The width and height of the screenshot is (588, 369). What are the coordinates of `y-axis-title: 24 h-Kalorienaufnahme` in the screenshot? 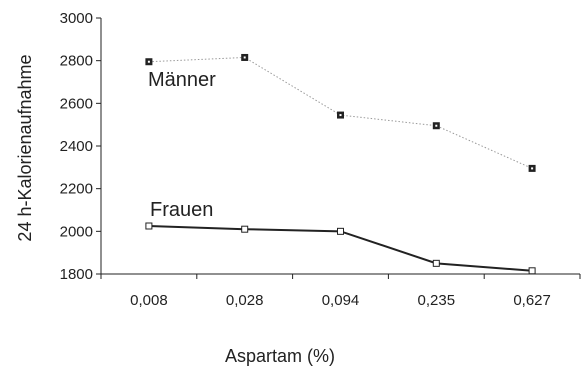 It's located at (25, 147).